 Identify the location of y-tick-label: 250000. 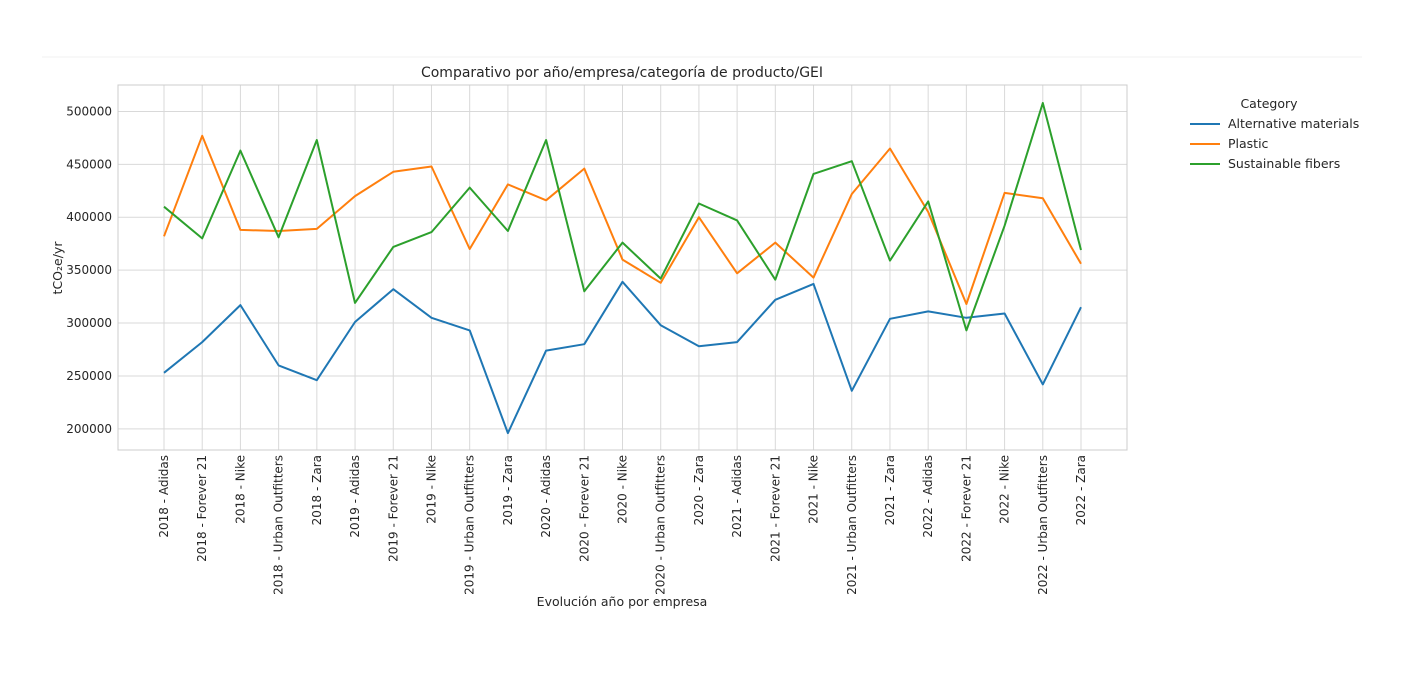
(89, 376).